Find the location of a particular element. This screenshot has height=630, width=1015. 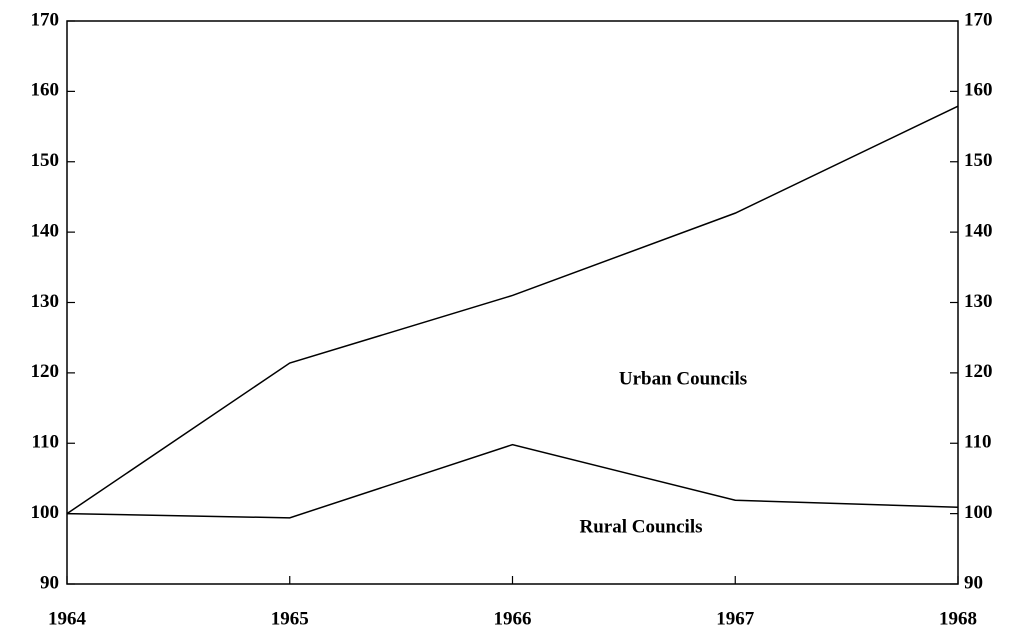

x-tick-label: 1964 is located at coordinates (67, 618).